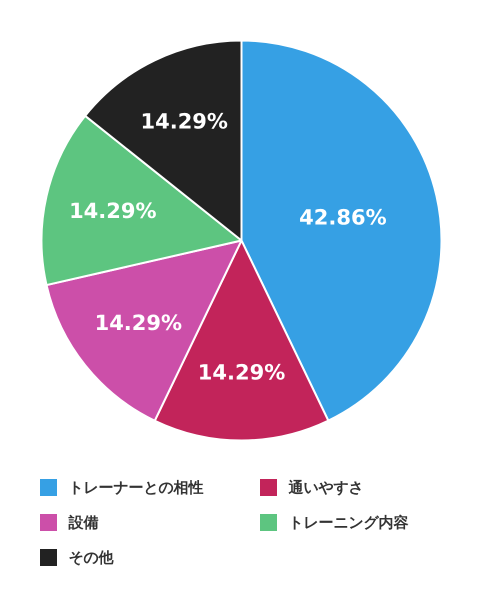 The height and width of the screenshot is (600, 482). Describe the element at coordinates (343, 217) in the screenshot. I see `data-label: 42.86%` at that location.